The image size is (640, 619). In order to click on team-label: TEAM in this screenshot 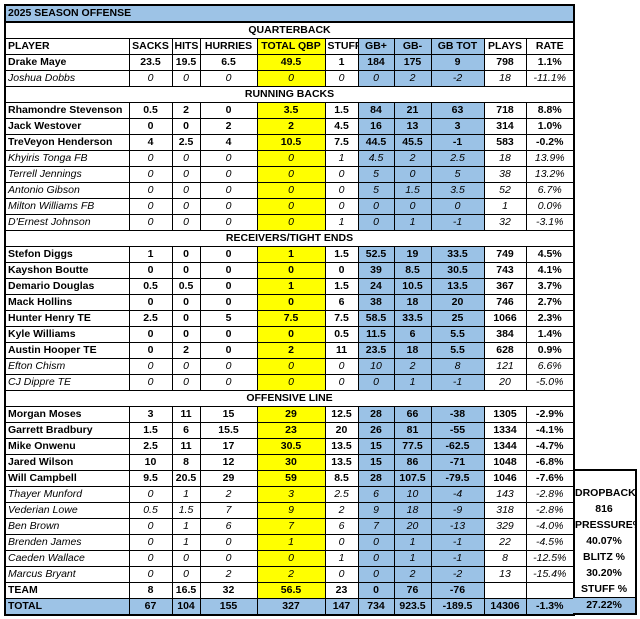, I will do `click(67, 590)`.